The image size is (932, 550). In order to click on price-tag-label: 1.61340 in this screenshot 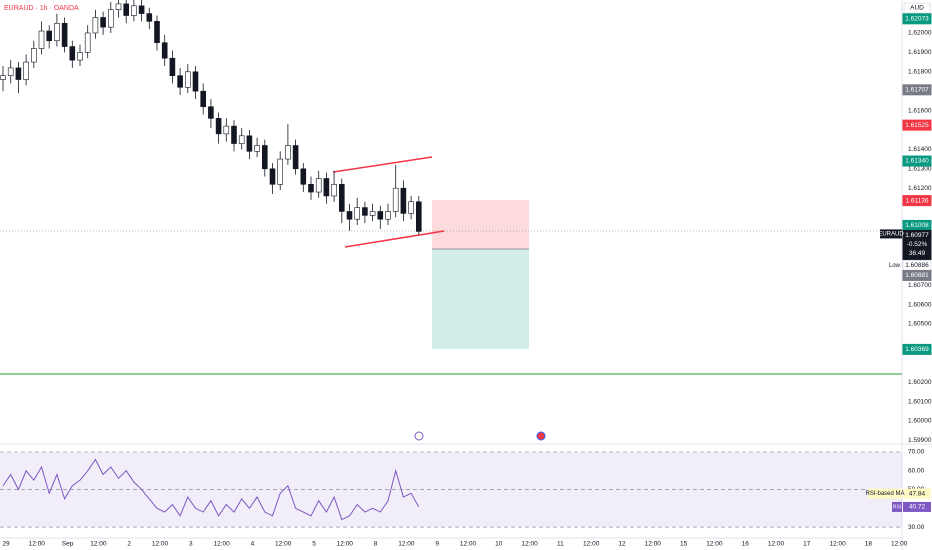, I will do `click(917, 161)`.